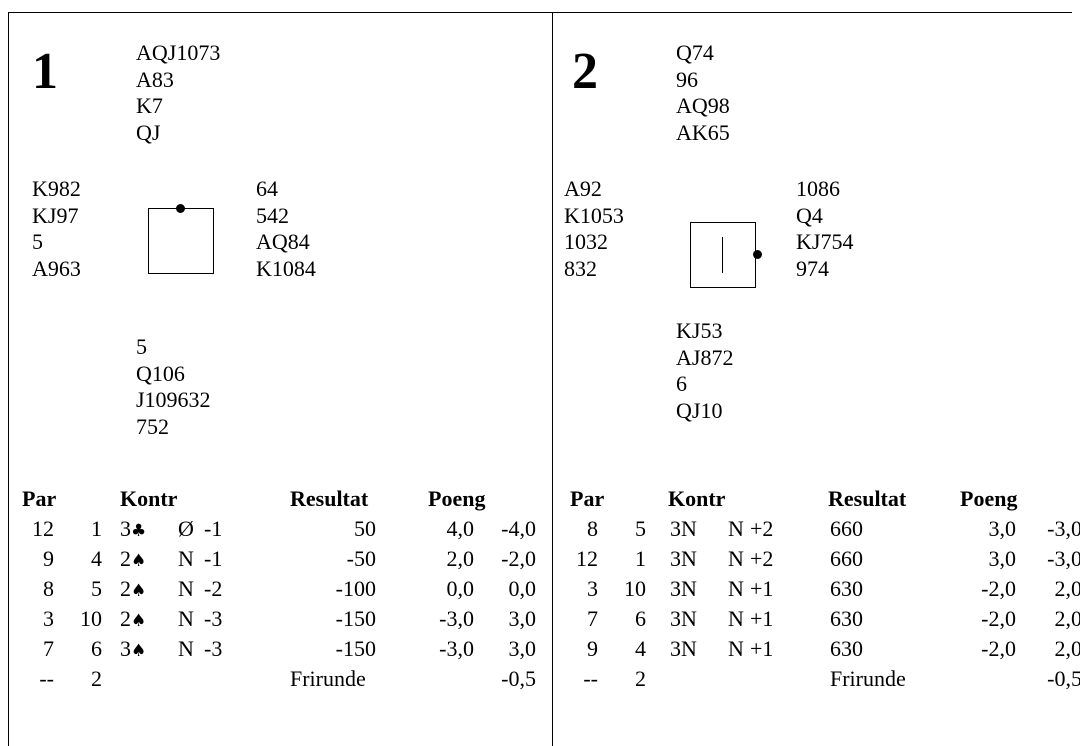 The width and height of the screenshot is (1080, 746). What do you see at coordinates (816, 529) in the screenshot?
I see `table-row: 8 5 3N N +2 660 3,0 -3,0` at bounding box center [816, 529].